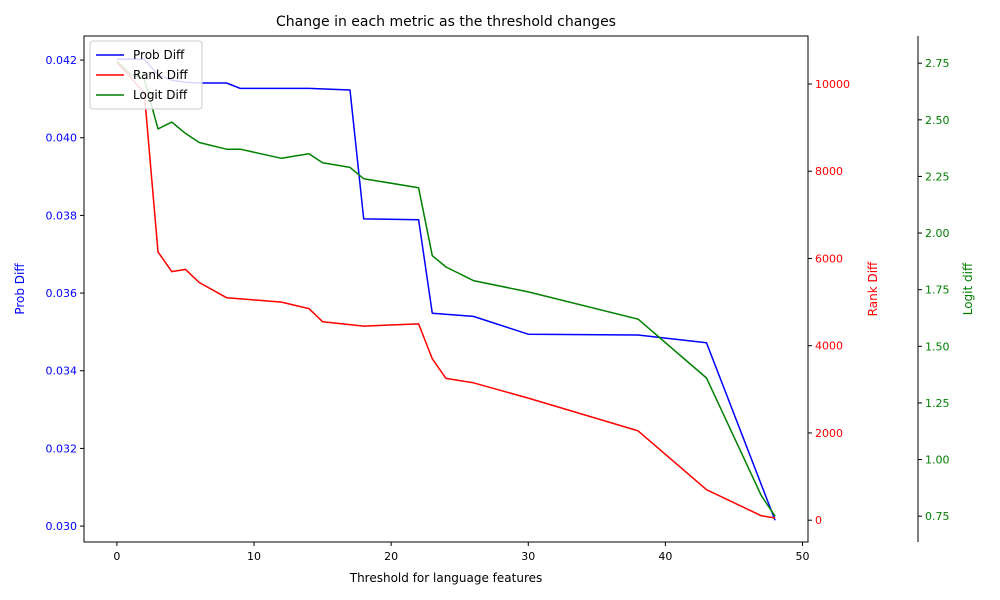  I want to click on rank-tick-label: 10000, so click(832, 84).